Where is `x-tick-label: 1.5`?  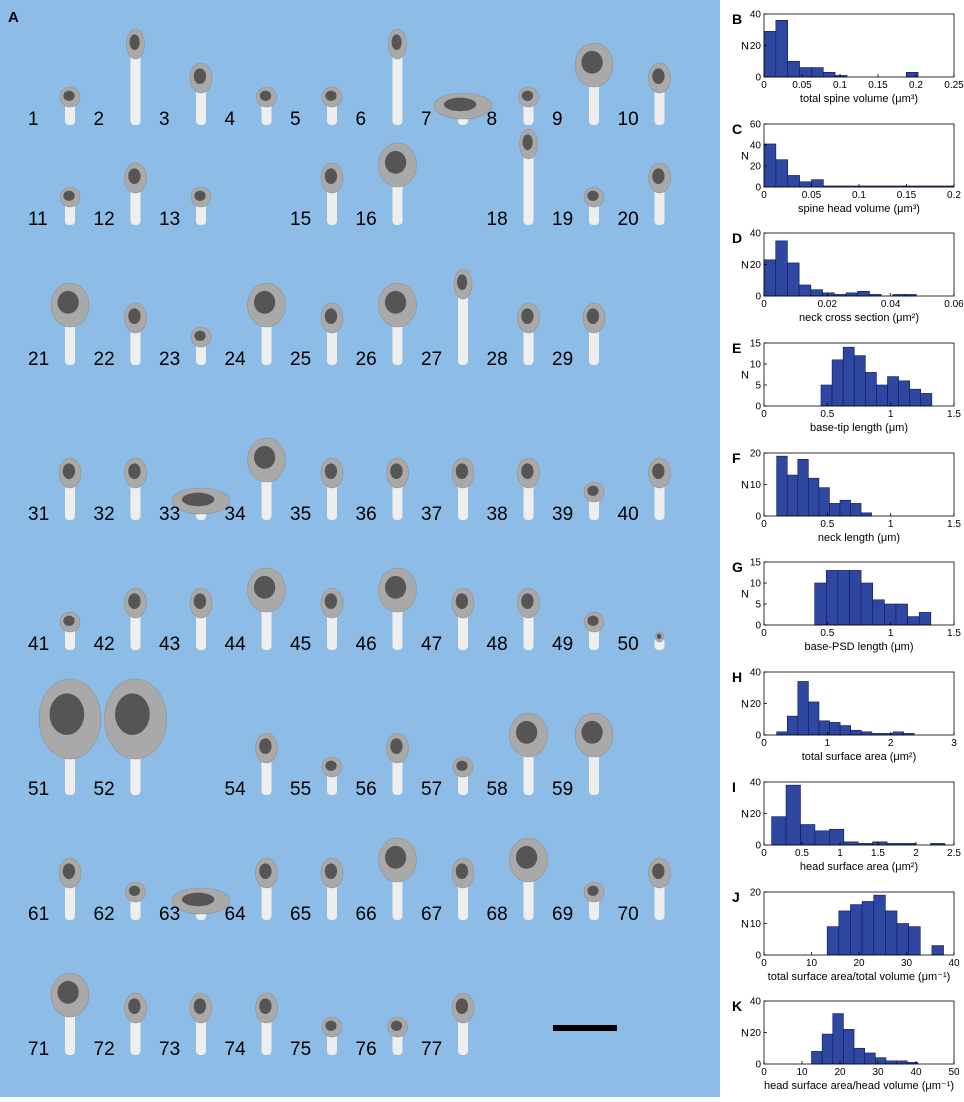
x-tick-label: 1.5 is located at coordinates (954, 524).